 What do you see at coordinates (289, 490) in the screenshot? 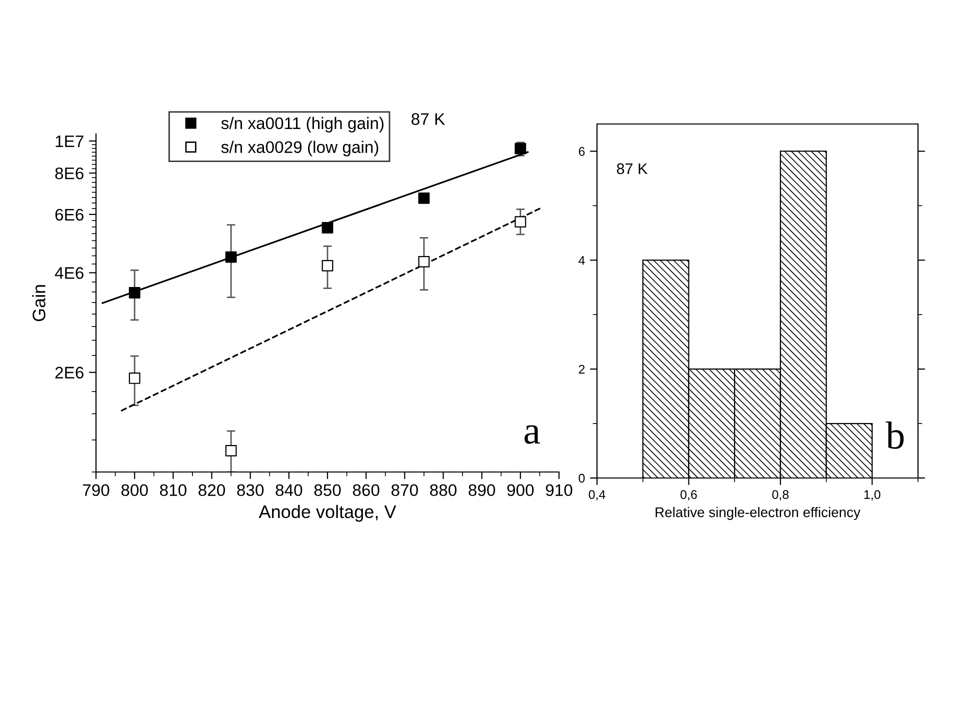
I see `x-tick-label: 840` at bounding box center [289, 490].